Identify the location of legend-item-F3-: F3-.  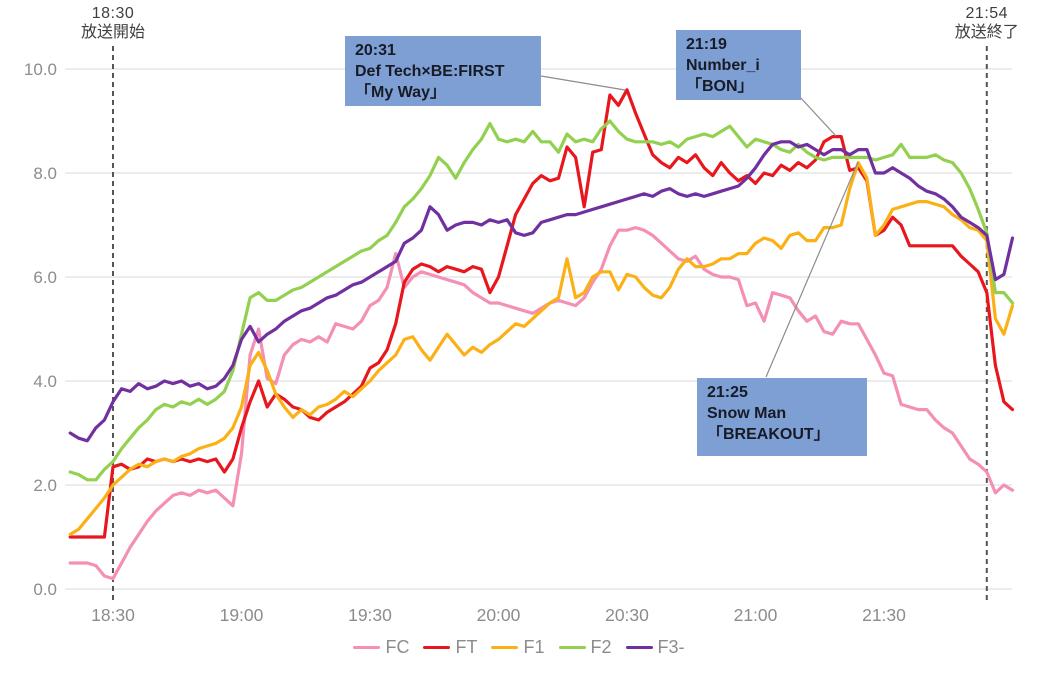
(655, 647).